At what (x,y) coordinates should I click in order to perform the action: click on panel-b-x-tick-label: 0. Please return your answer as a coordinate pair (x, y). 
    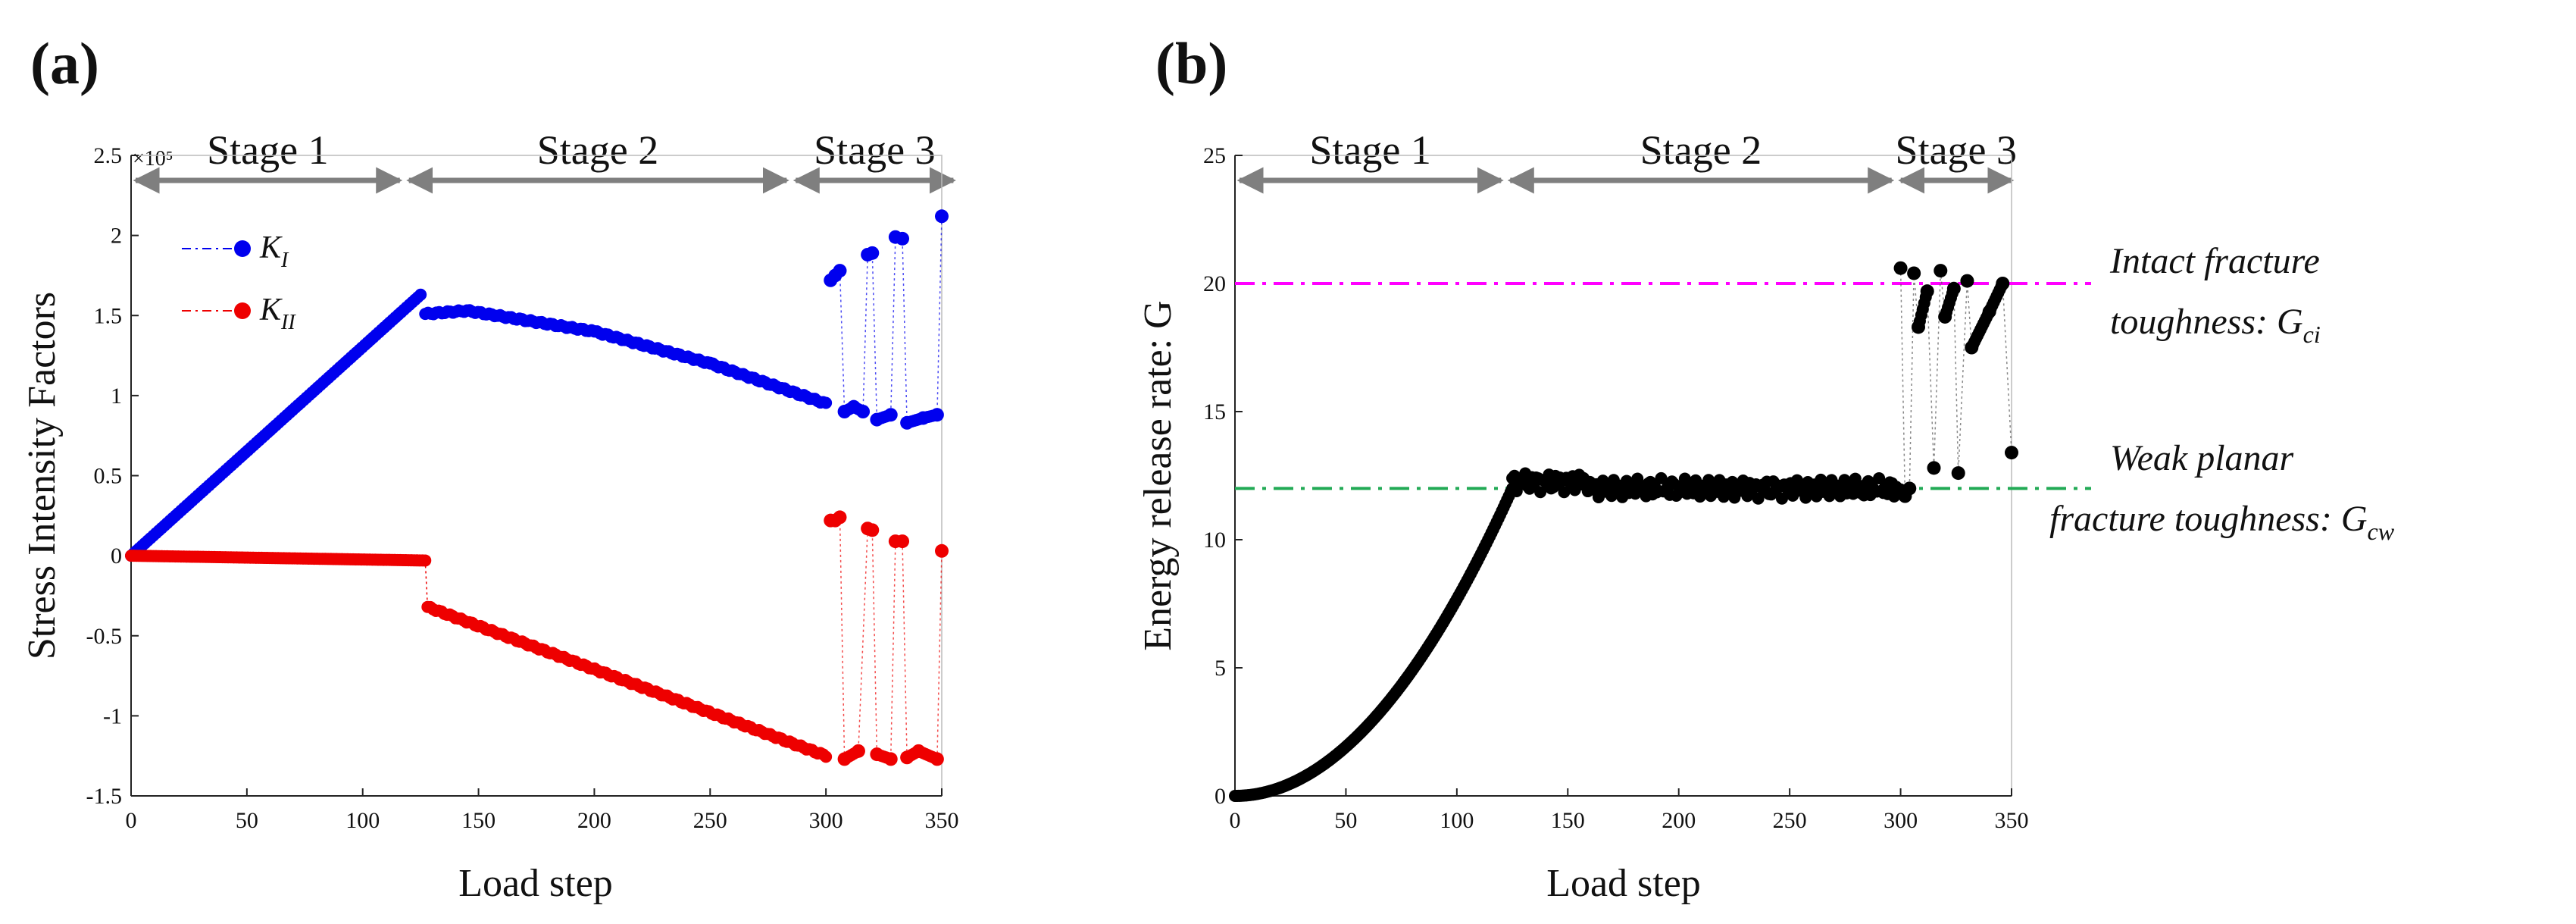
    Looking at the image, I should click on (1235, 820).